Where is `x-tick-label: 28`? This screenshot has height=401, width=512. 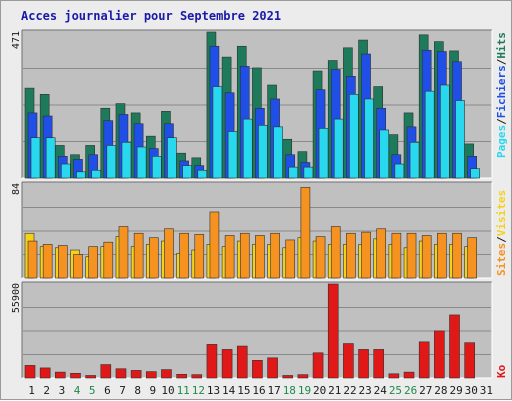 x-tick-label: 28 is located at coordinates (440, 390).